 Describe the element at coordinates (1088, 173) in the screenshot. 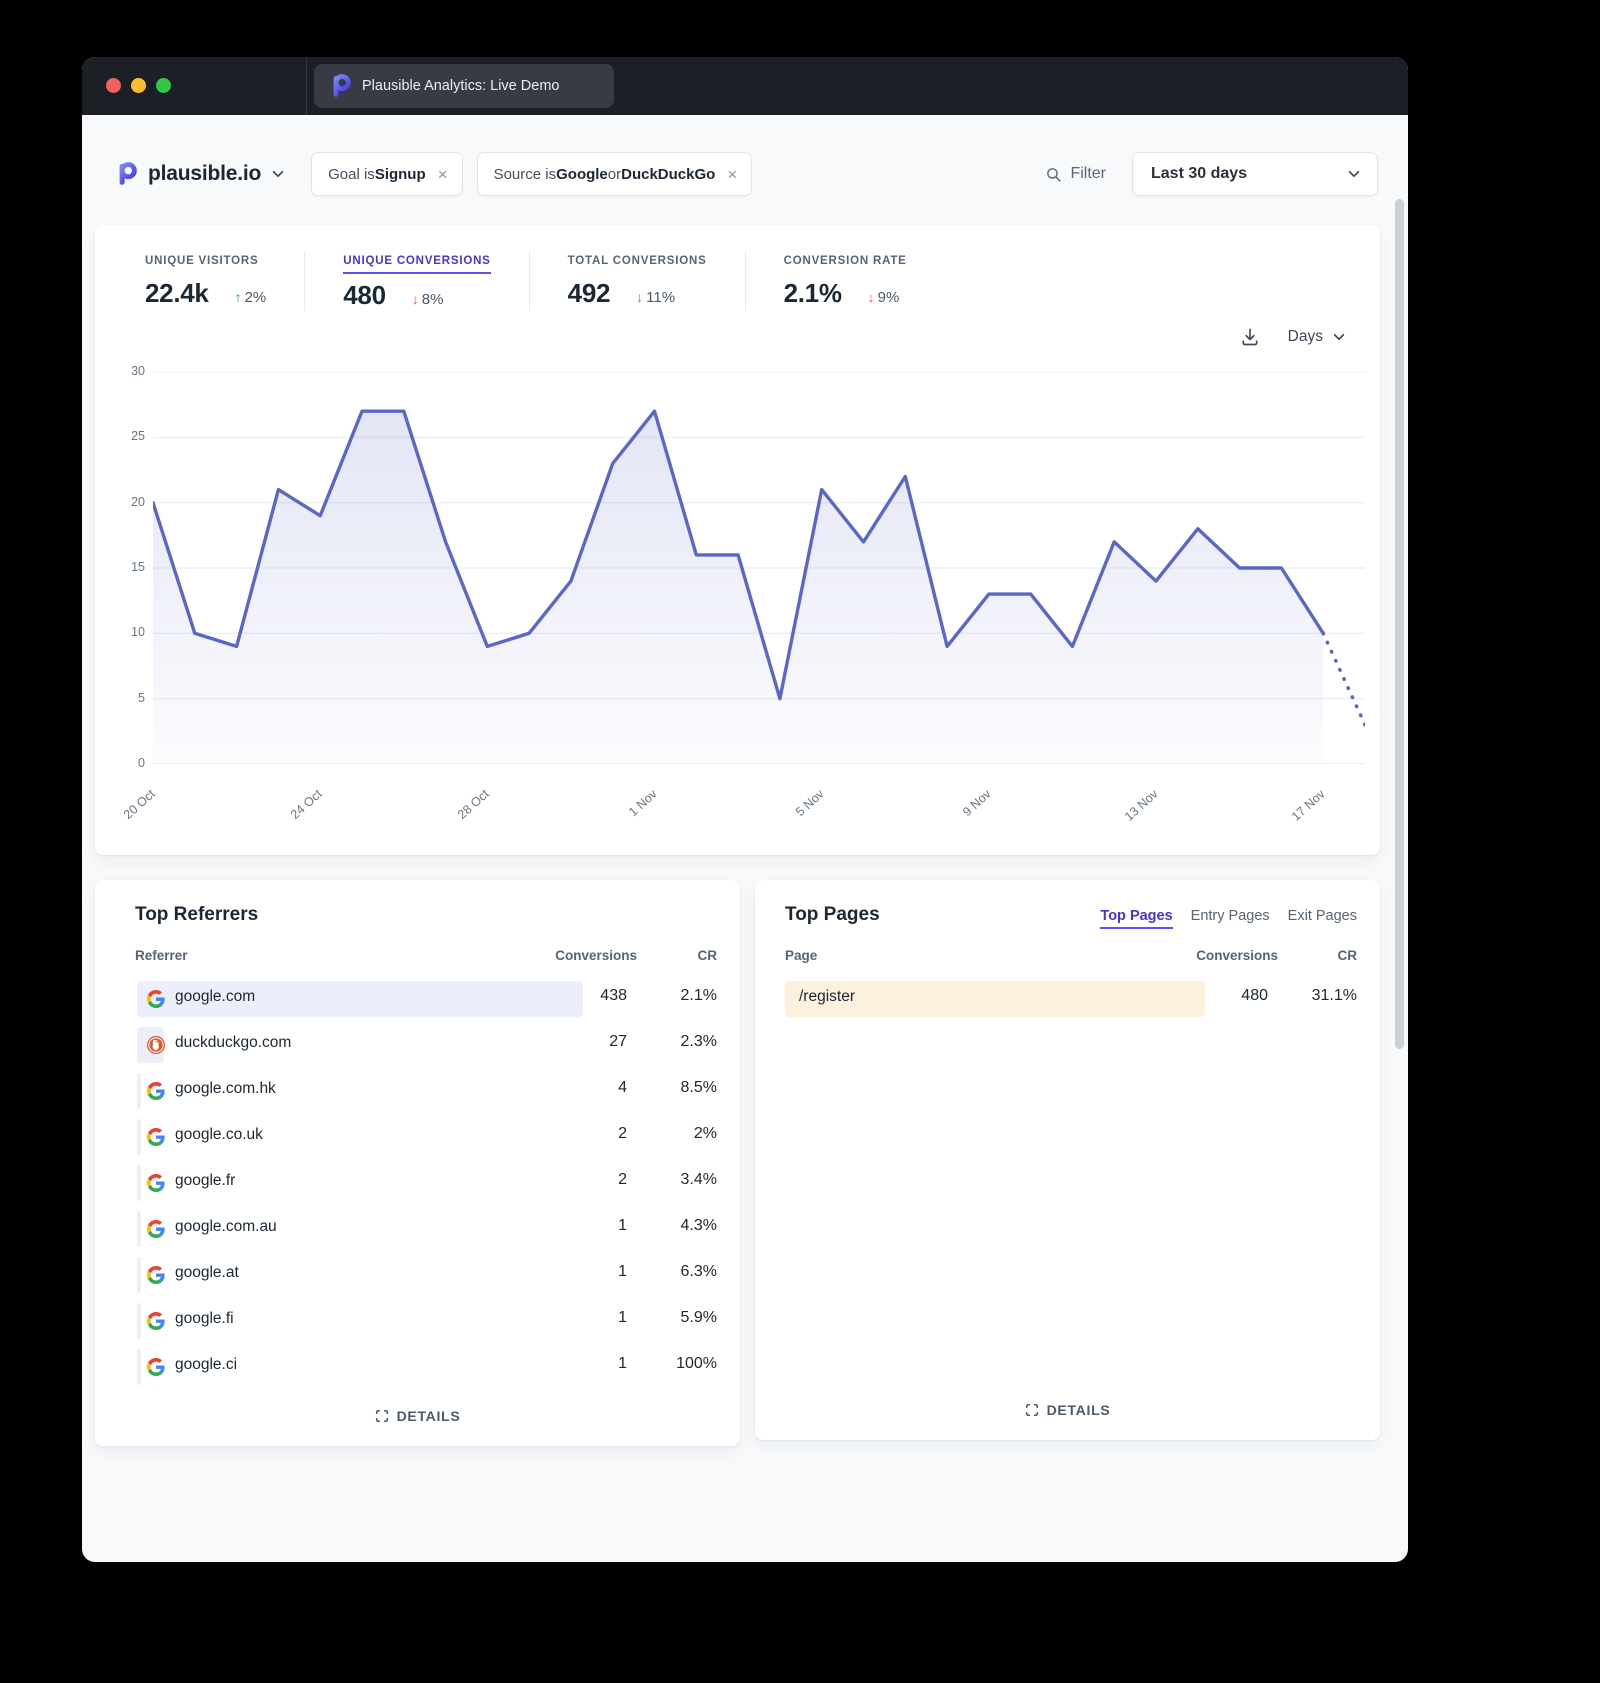

I see `filter-button-label: Filter` at that location.